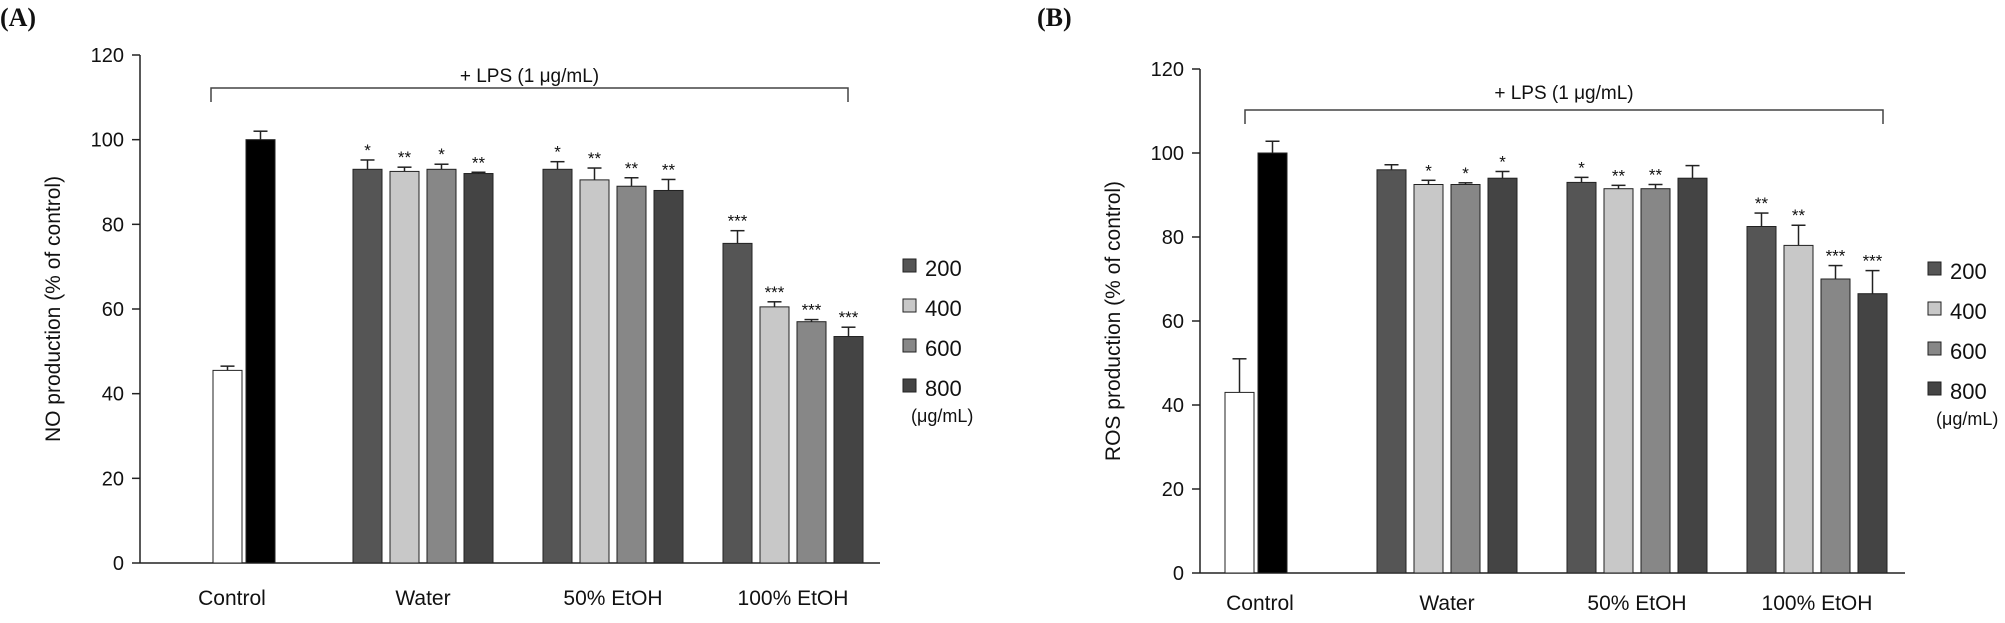 The height and width of the screenshot is (623, 2005). I want to click on y-axis-title: NO production (% of control), so click(53, 309).